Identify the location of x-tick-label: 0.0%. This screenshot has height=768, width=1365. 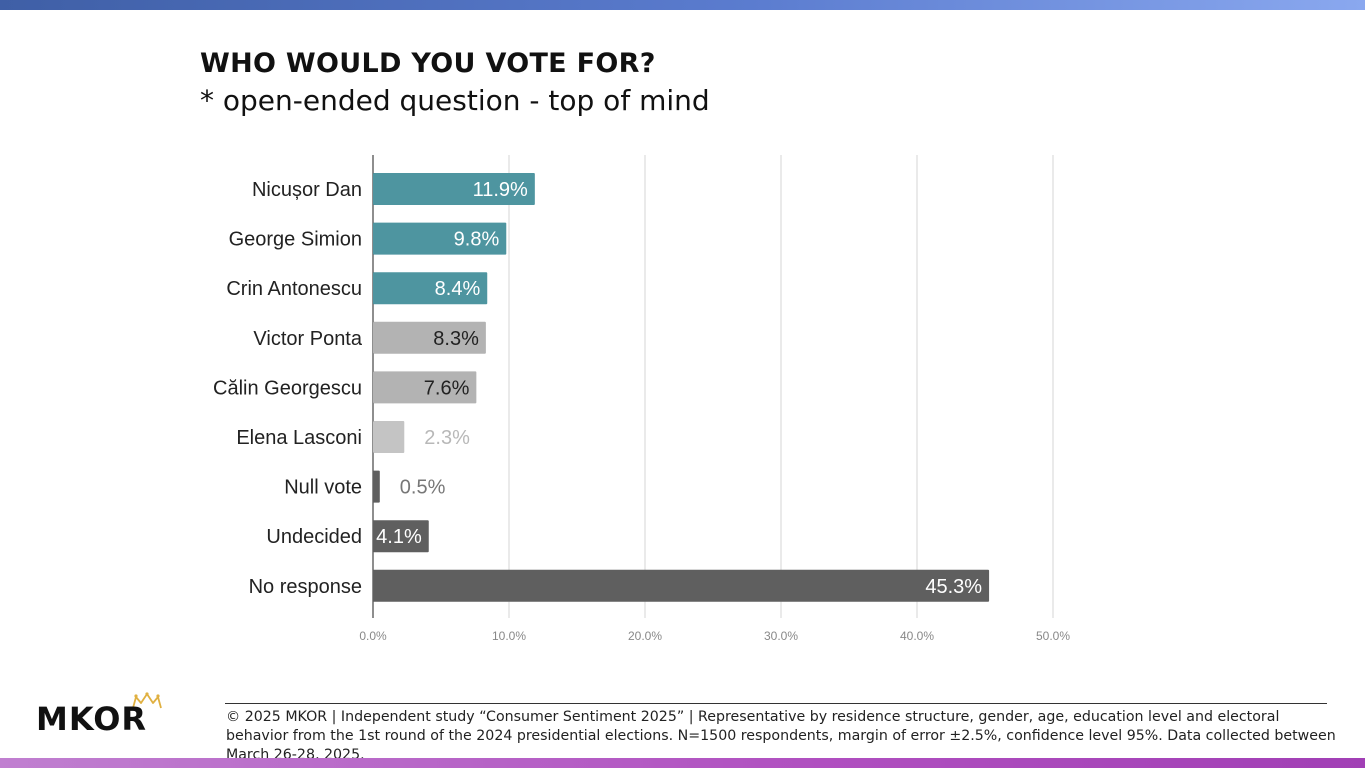
(373, 636).